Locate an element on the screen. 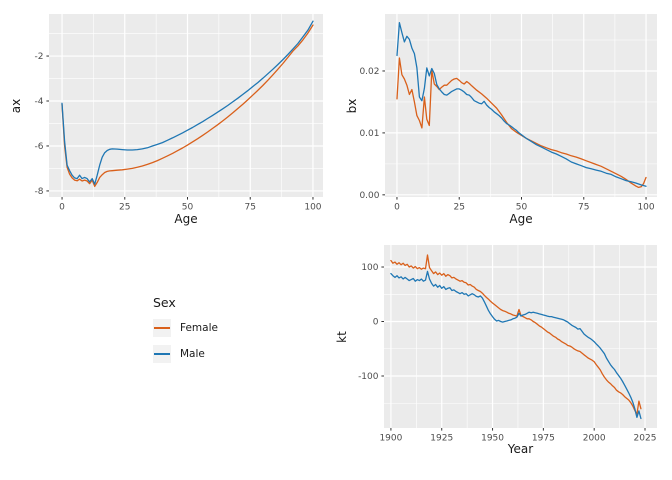  y-tick-label: -4 is located at coordinates (39, 102).